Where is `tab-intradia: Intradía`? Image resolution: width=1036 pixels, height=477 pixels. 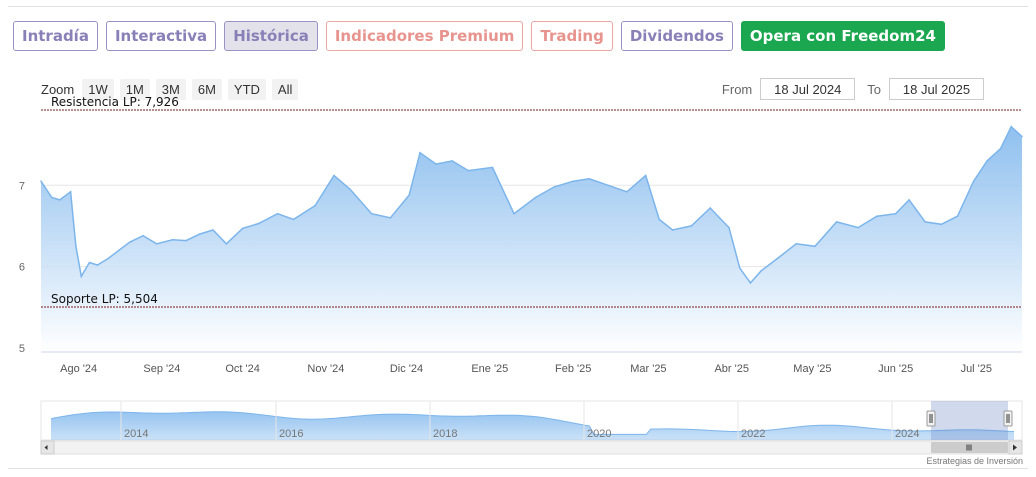
tab-intradia: Intradía is located at coordinates (55, 36).